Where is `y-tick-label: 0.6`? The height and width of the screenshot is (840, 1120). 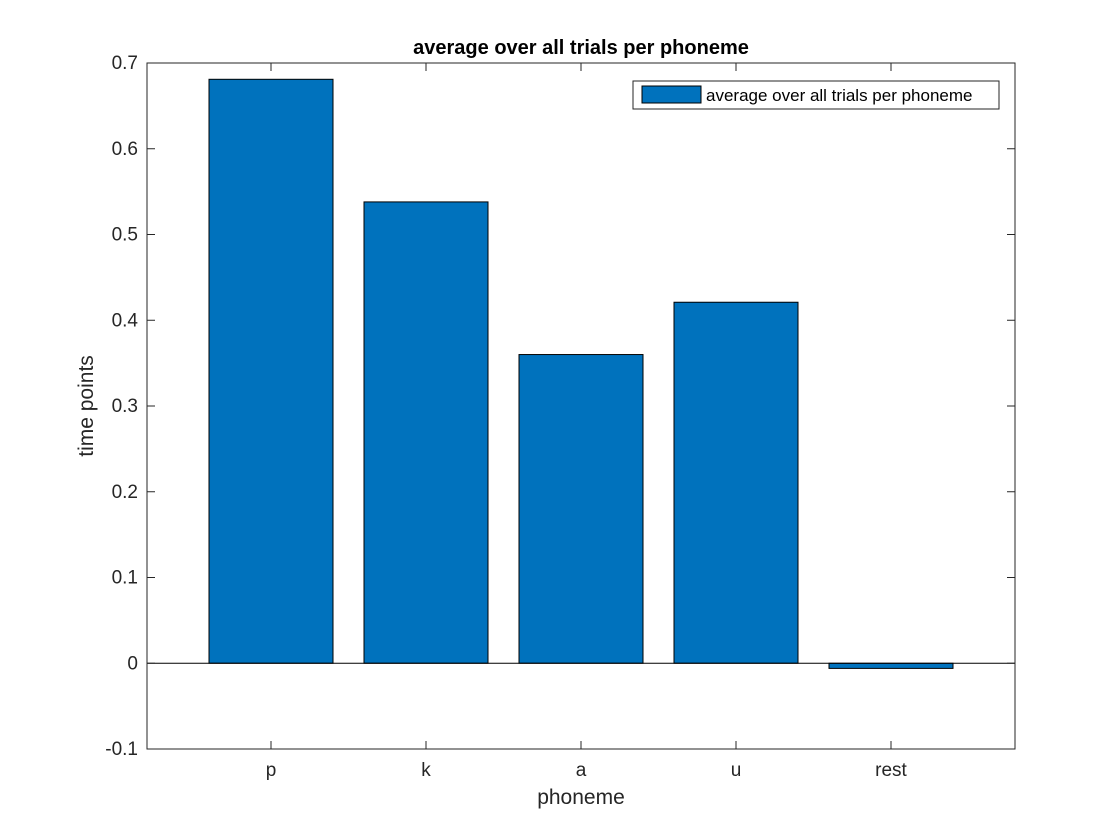
y-tick-label: 0.6 is located at coordinates (125, 149).